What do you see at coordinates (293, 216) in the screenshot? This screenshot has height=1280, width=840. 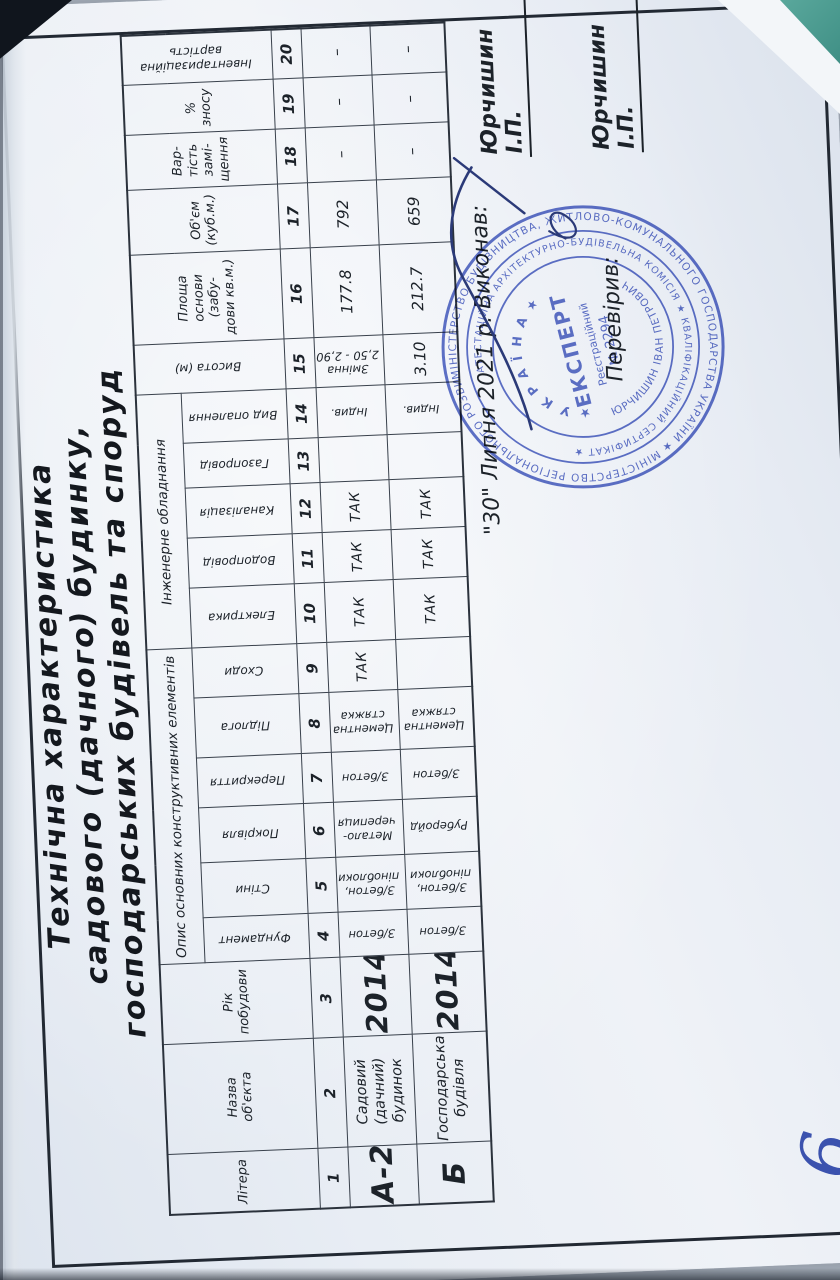 I see `col-no: 17` at bounding box center [293, 216].